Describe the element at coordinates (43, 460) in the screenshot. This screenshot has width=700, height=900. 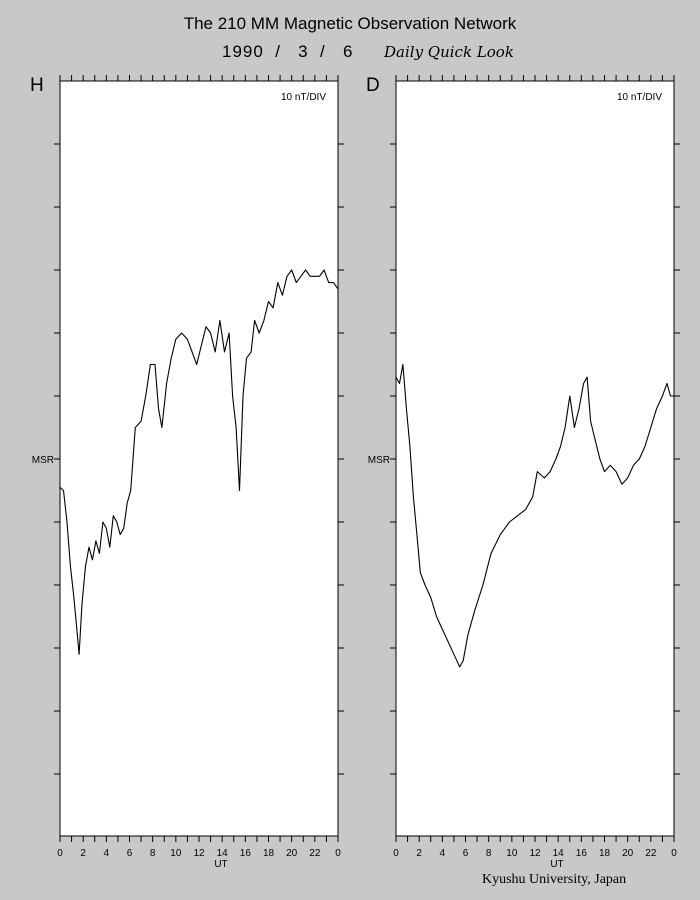
I see `msr-label-h: MSR` at that location.